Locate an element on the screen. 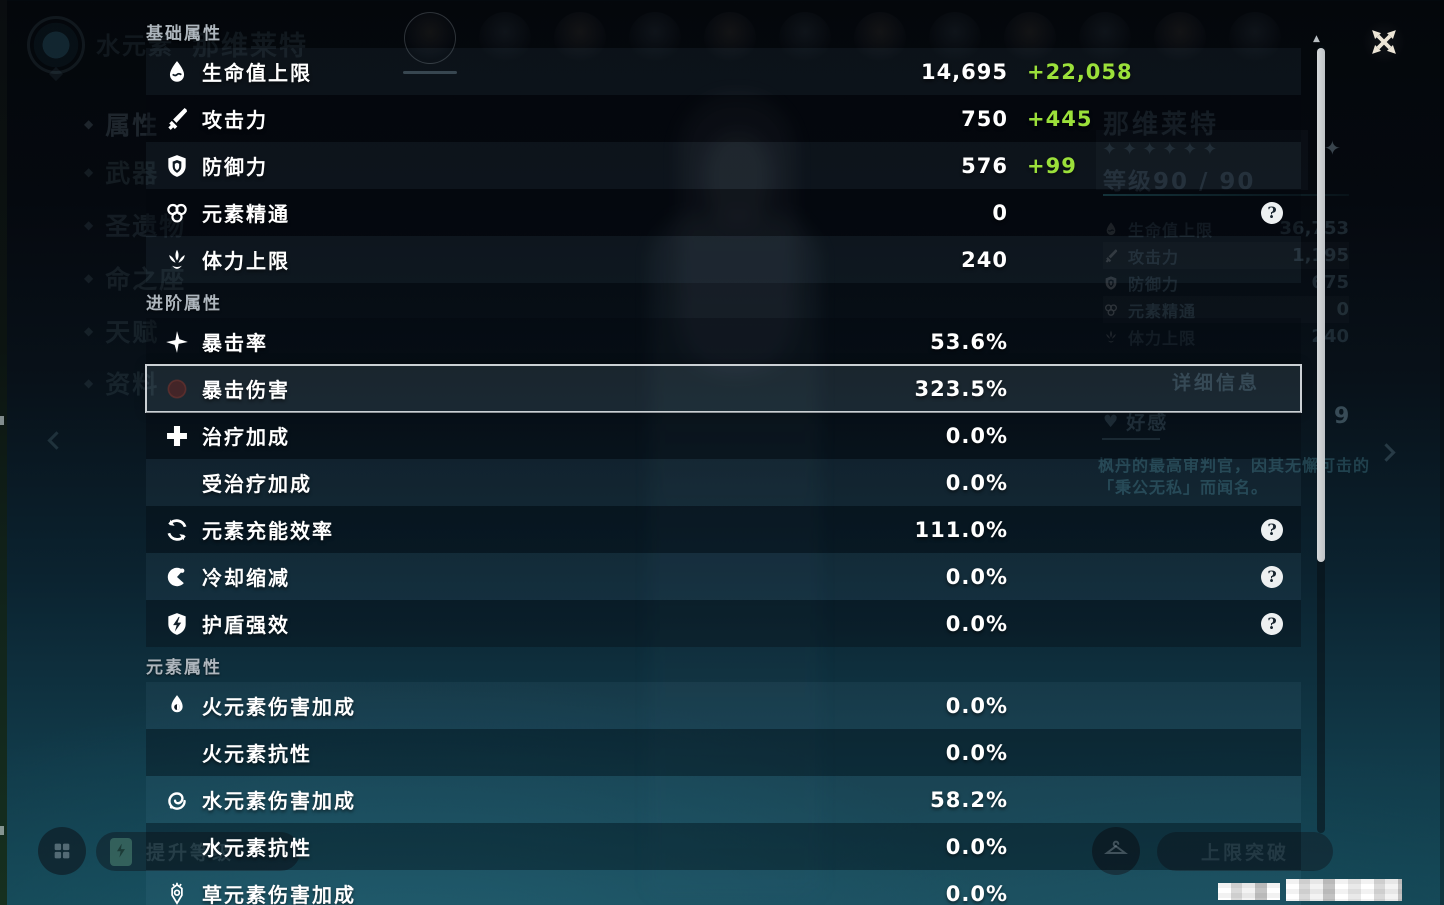 The image size is (1444, 905). stat-value: 53.6% is located at coordinates (969, 341).